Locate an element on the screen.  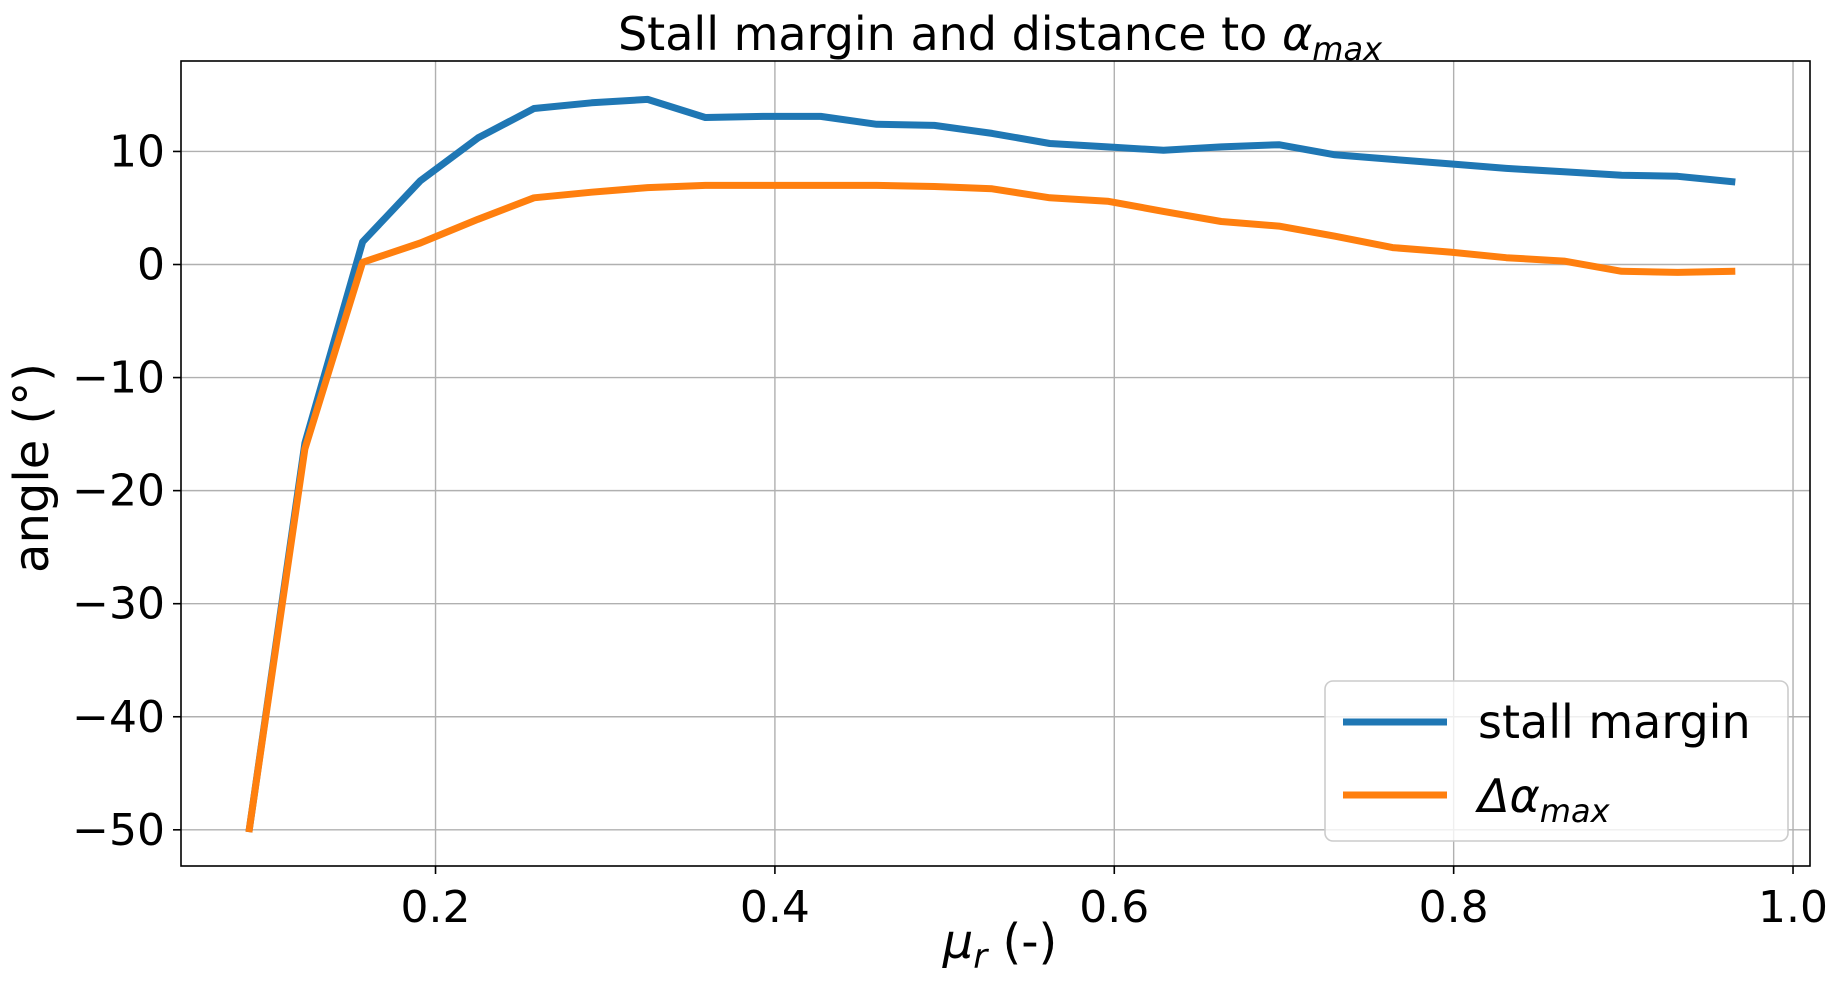
y-tick-label: −10 is located at coordinates (118, 378).